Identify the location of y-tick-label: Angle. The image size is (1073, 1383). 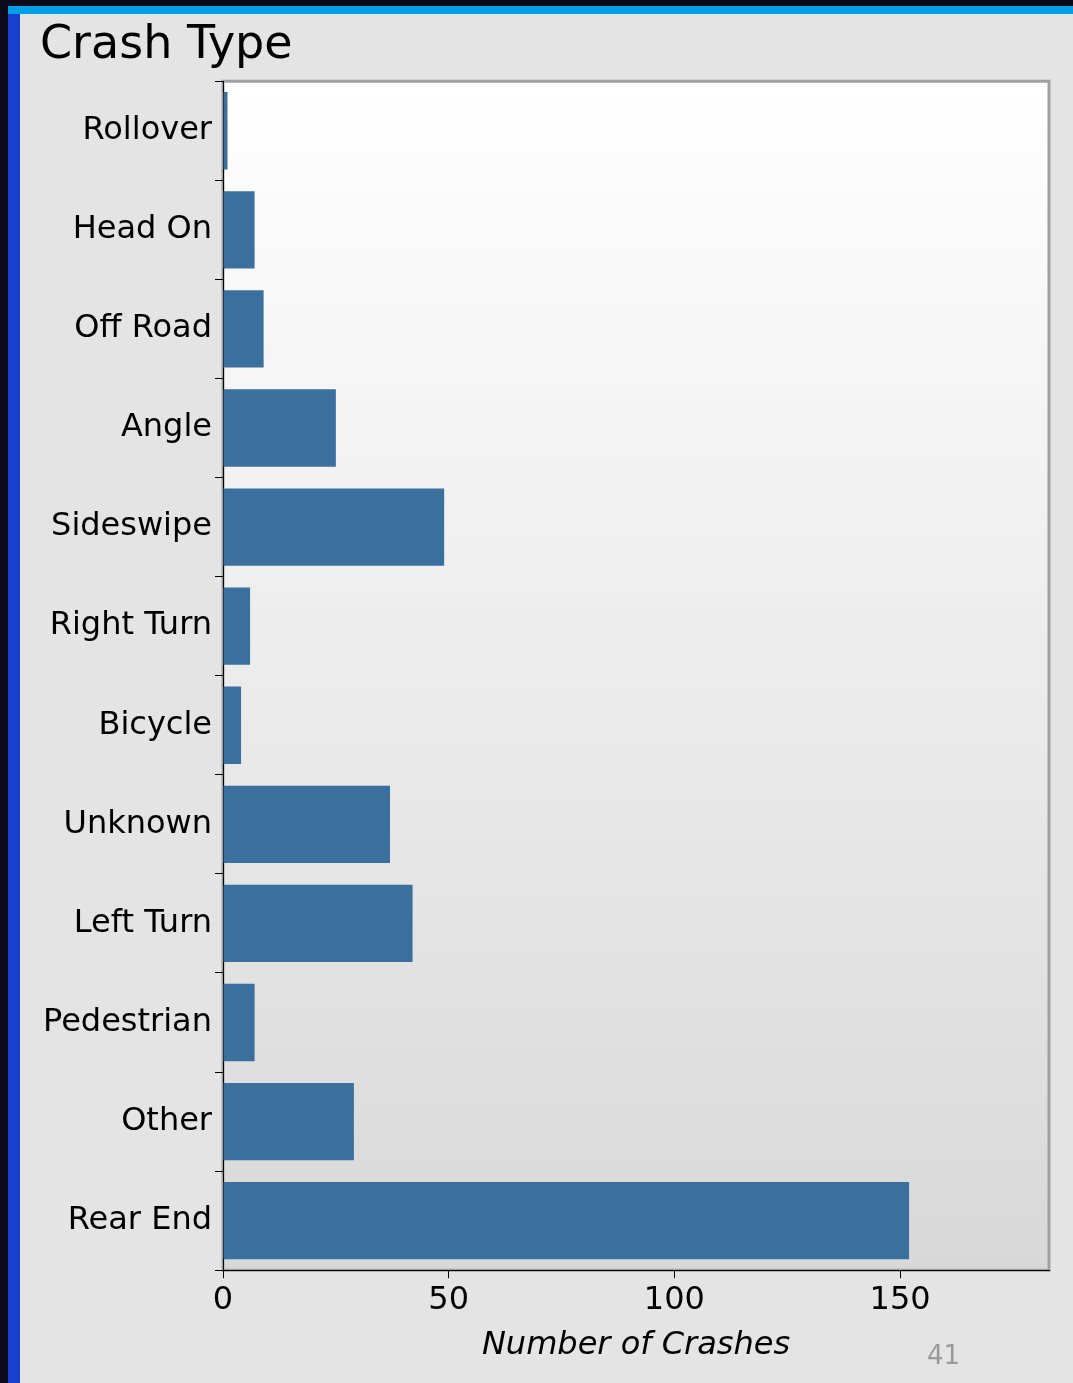
(166, 425).